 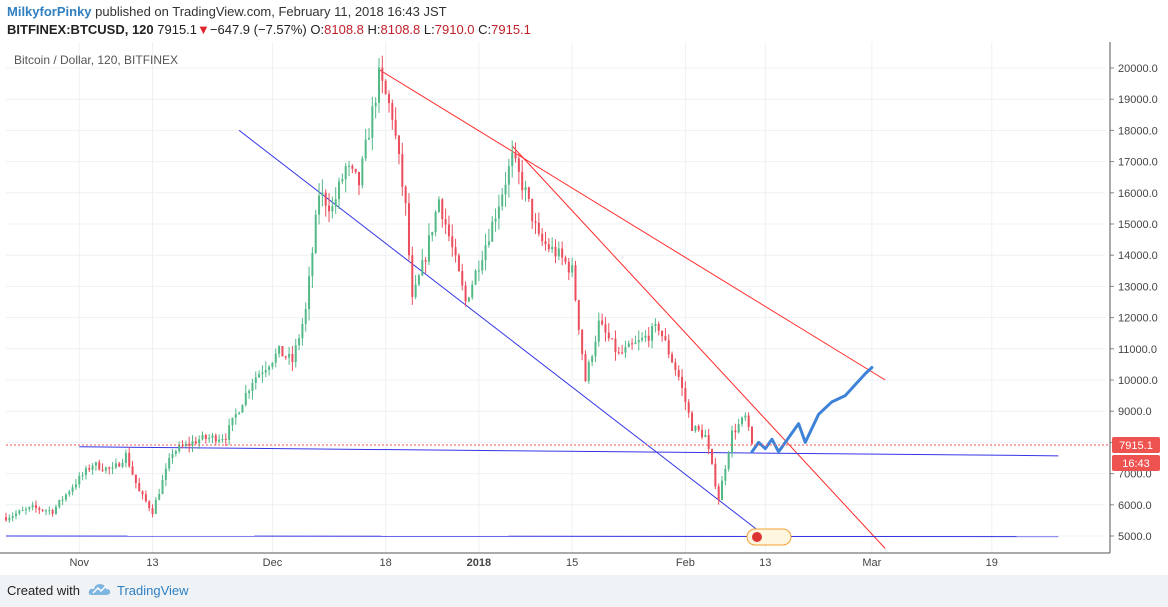 I want to click on y-tick-label: 17000.0, so click(x=1138, y=163).